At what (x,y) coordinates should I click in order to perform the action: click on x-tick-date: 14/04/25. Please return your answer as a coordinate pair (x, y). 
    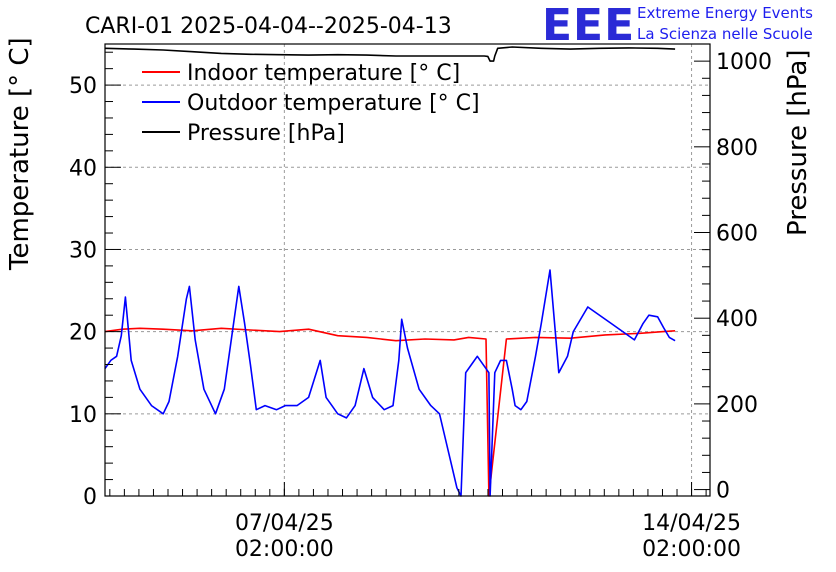
    Looking at the image, I should click on (691, 523).